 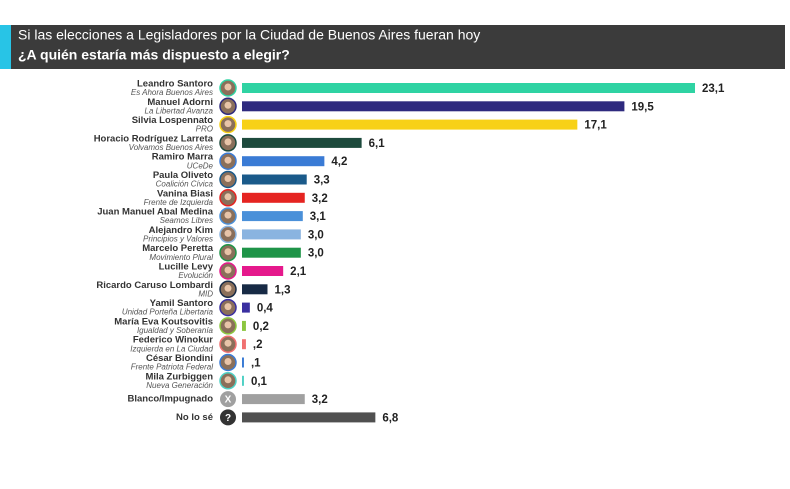 What do you see at coordinates (258, 345) in the screenshot?
I see `value-label: ,2` at bounding box center [258, 345].